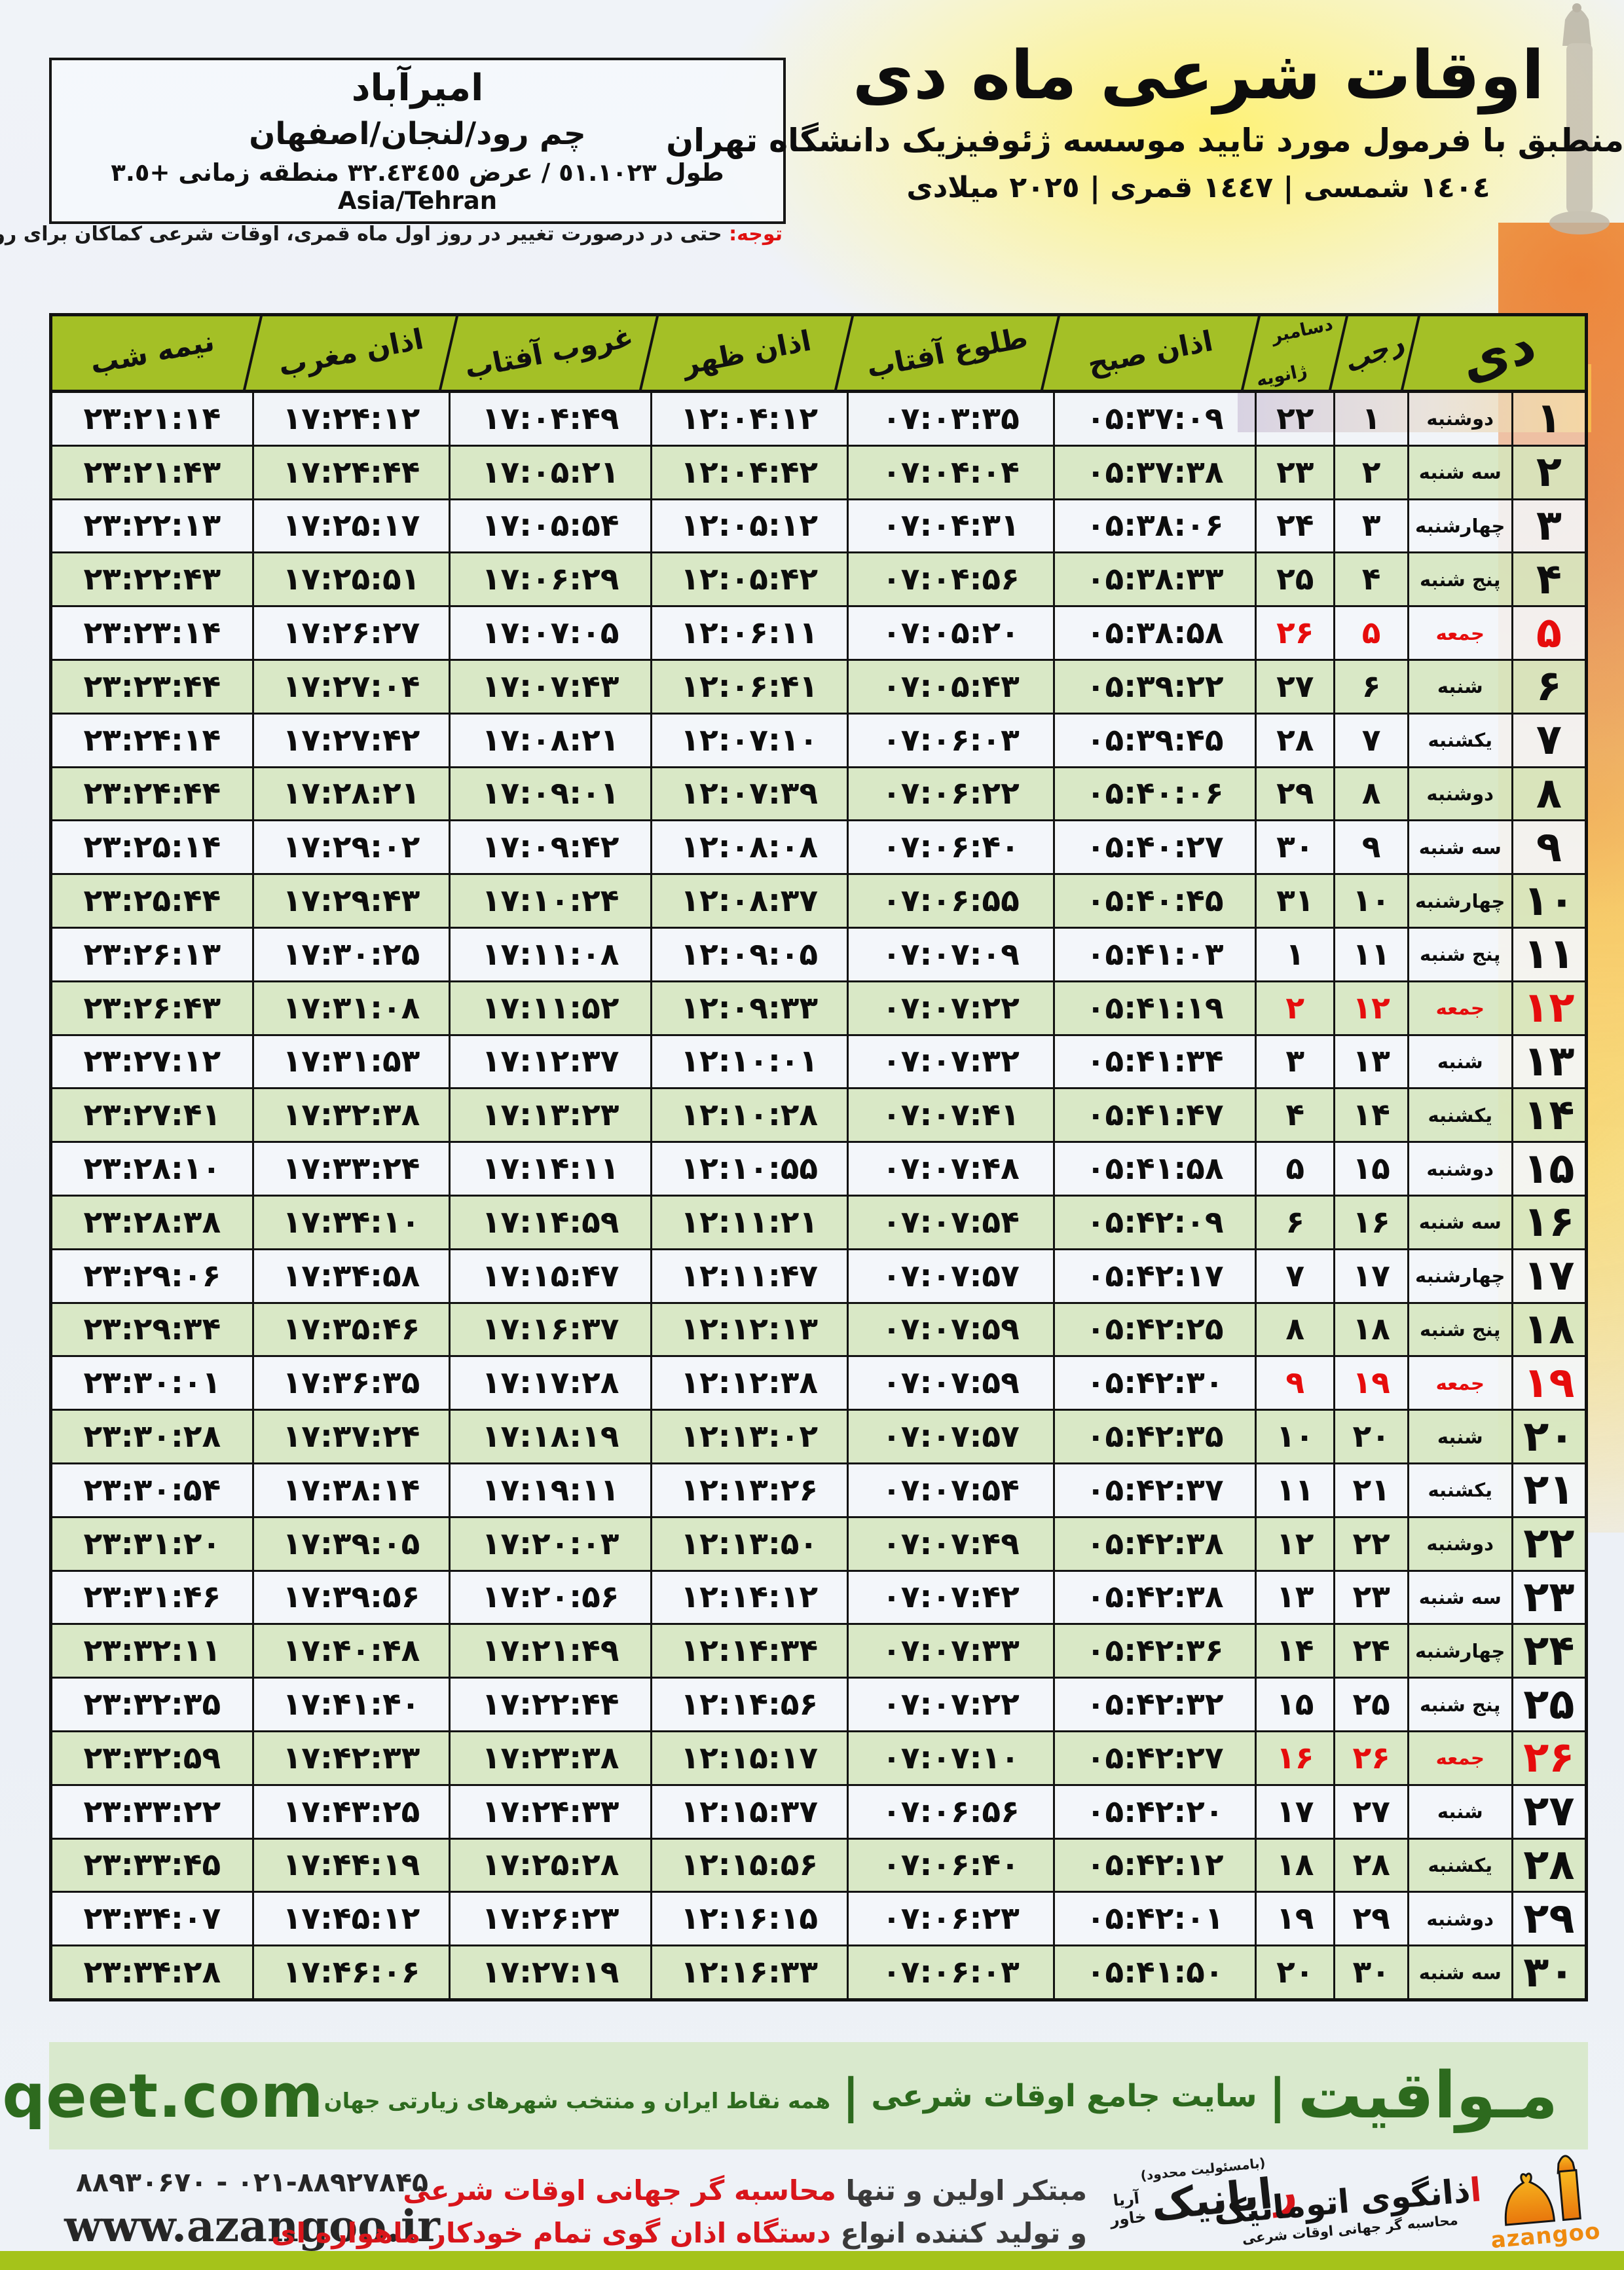 This screenshot has width=1624, height=2270. I want to click on sunrise-cell: ۰۷:۰۴:۰۴, so click(950, 472).